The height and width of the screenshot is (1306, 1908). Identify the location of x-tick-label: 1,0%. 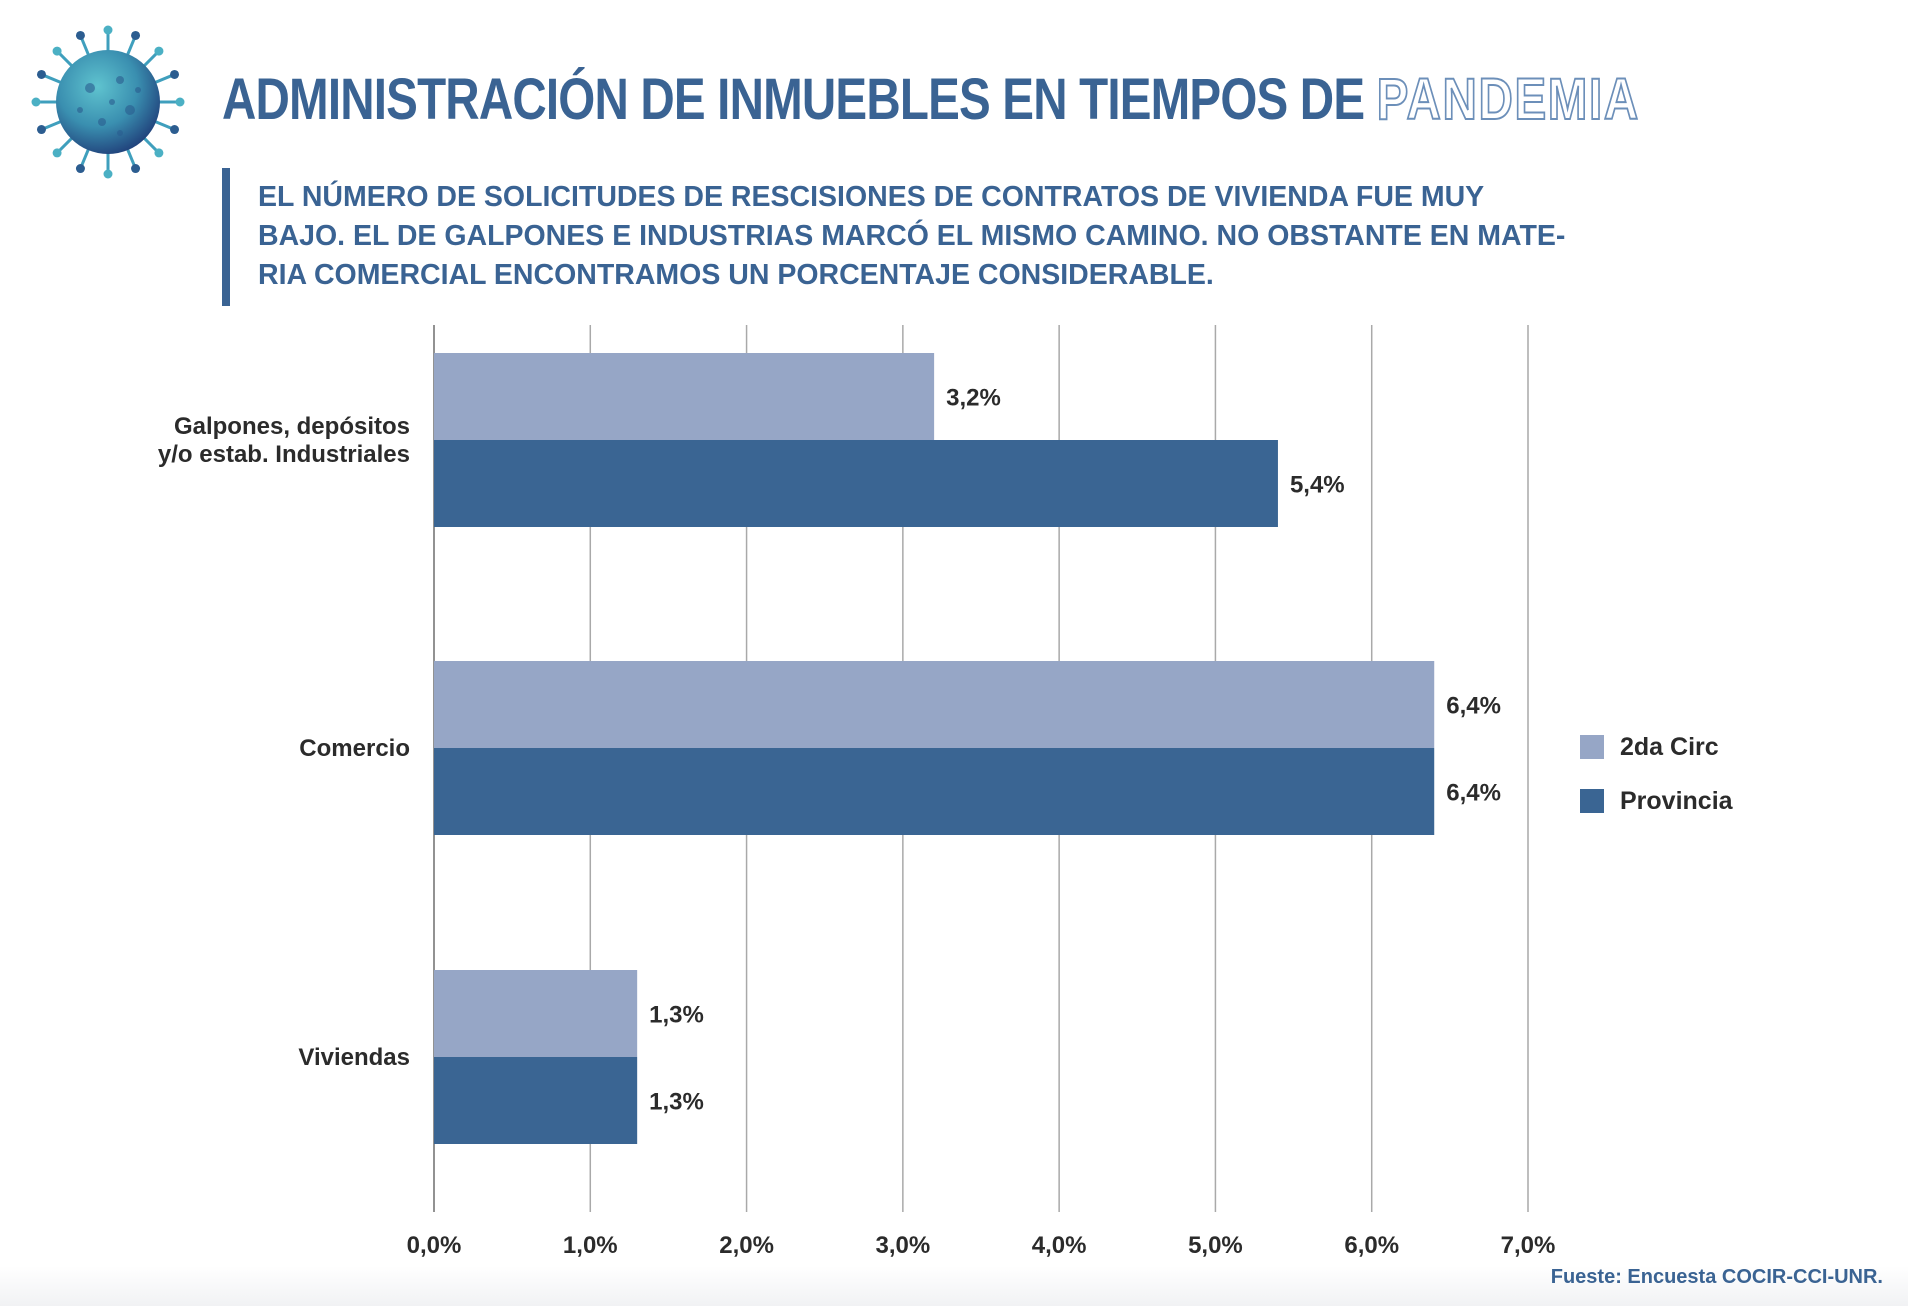
(590, 1245).